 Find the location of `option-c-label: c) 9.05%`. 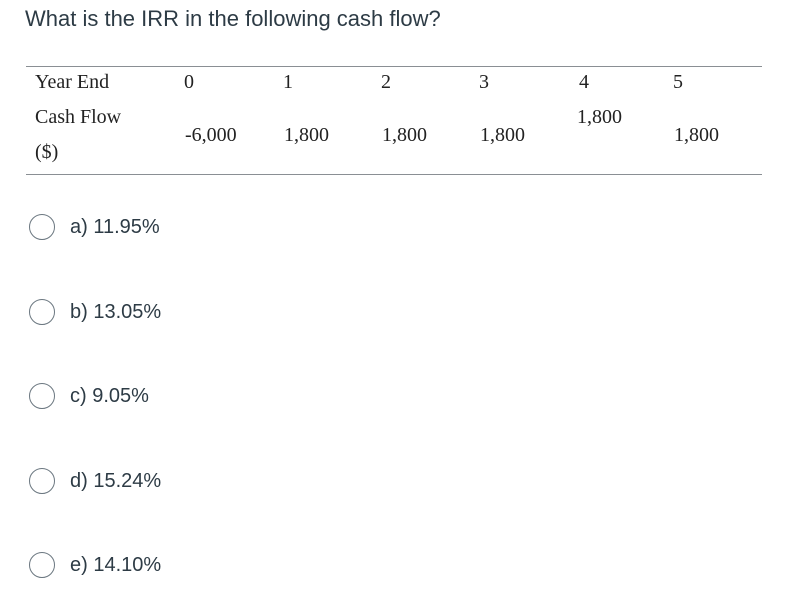

option-c-label: c) 9.05% is located at coordinates (109, 395).